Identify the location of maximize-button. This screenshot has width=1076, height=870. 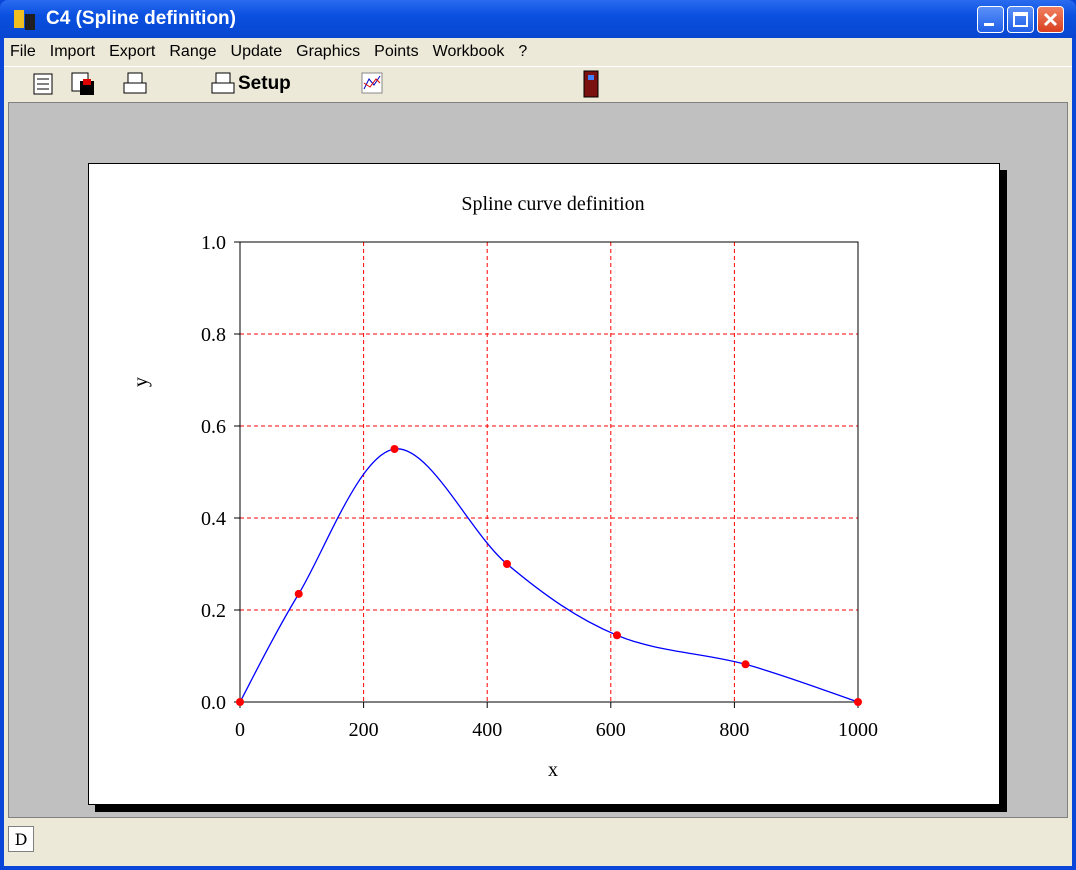
(1020, 19).